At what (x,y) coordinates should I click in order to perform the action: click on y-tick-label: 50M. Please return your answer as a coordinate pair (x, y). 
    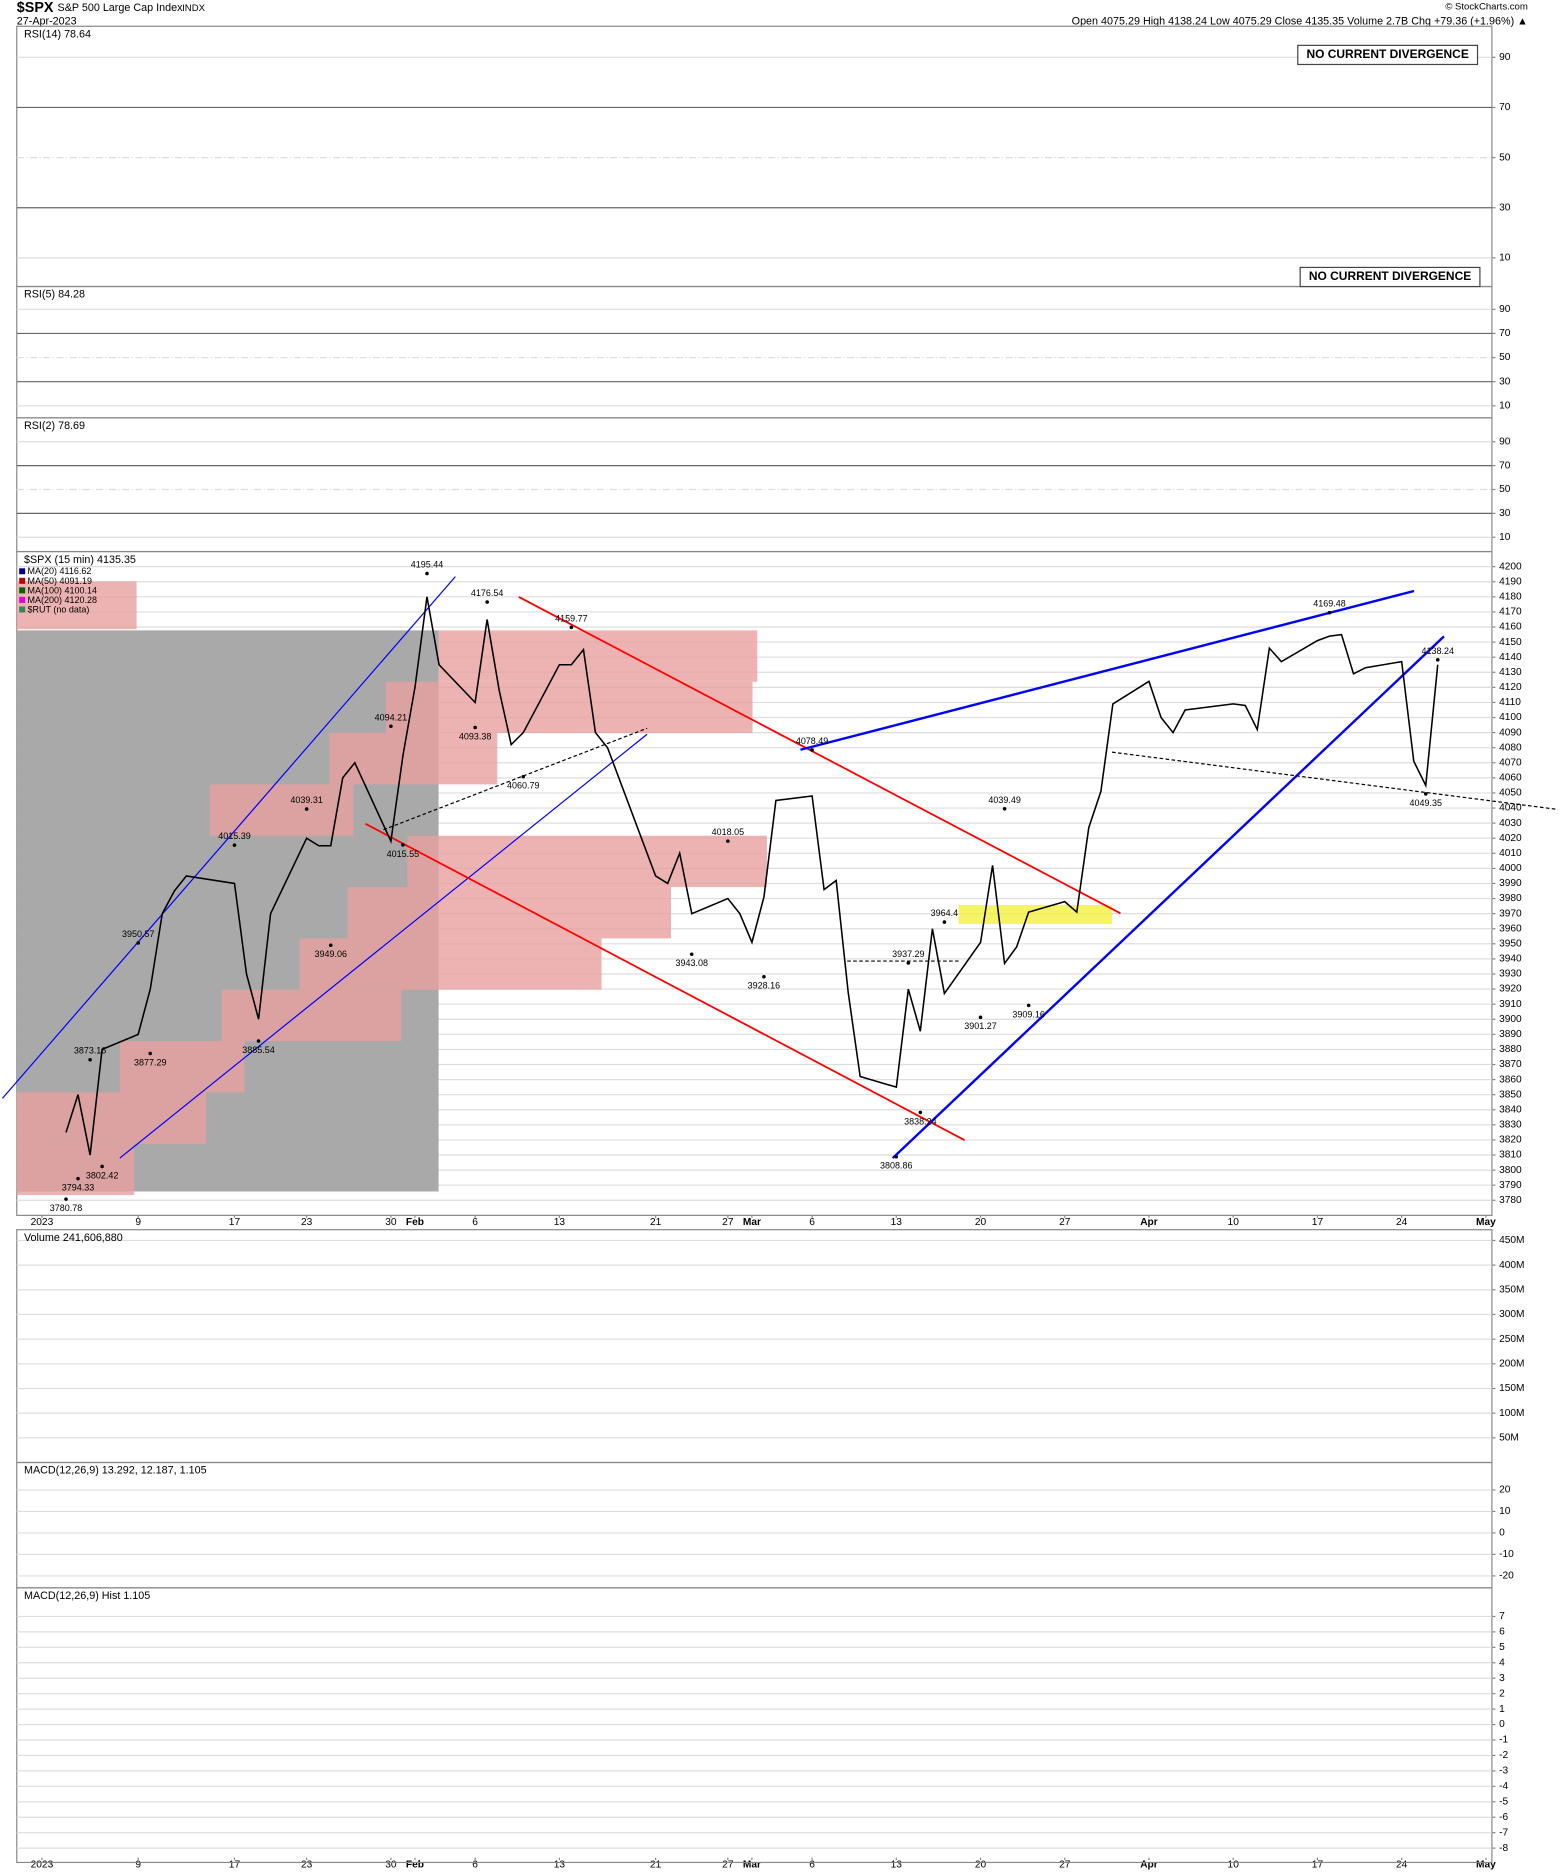
    Looking at the image, I should click on (1509, 1438).